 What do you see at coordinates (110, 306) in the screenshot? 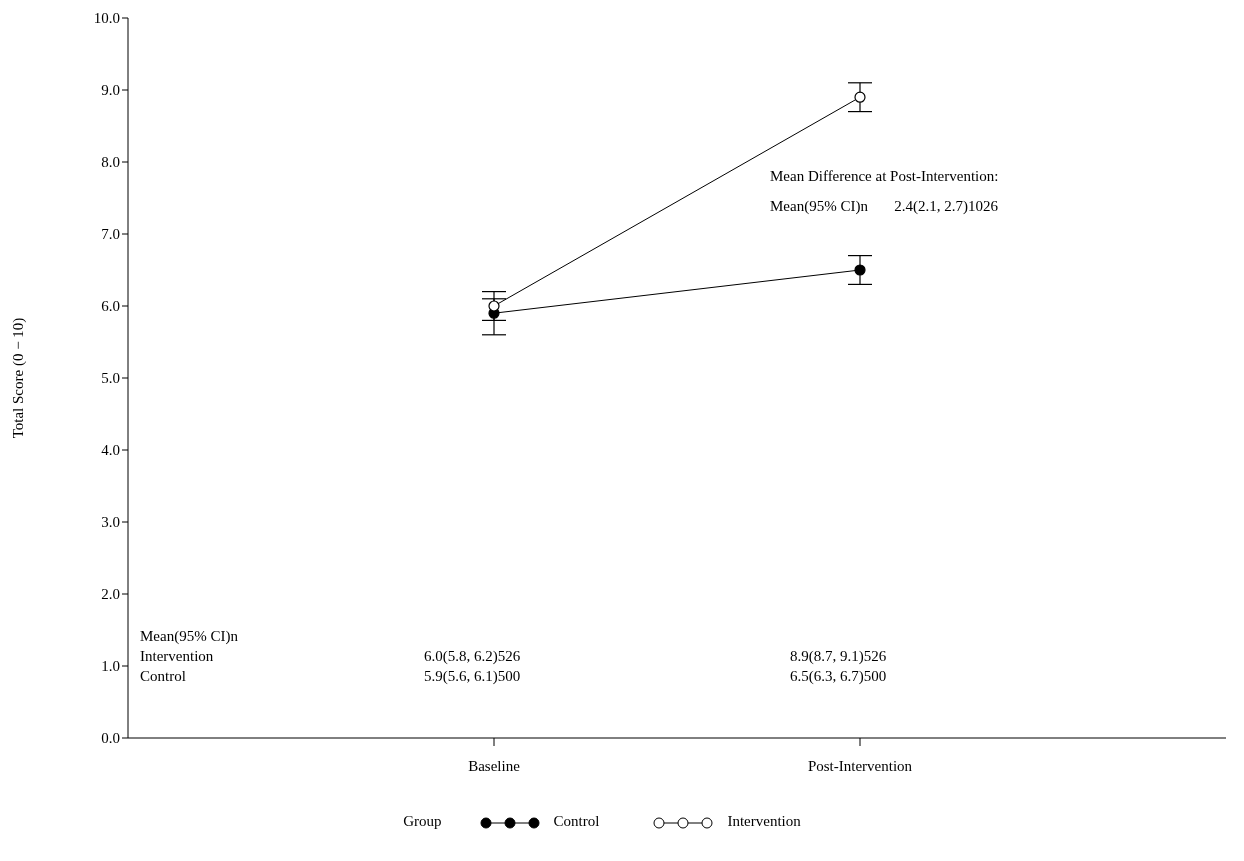
I see `y-tick-label: 6.0` at bounding box center [110, 306].